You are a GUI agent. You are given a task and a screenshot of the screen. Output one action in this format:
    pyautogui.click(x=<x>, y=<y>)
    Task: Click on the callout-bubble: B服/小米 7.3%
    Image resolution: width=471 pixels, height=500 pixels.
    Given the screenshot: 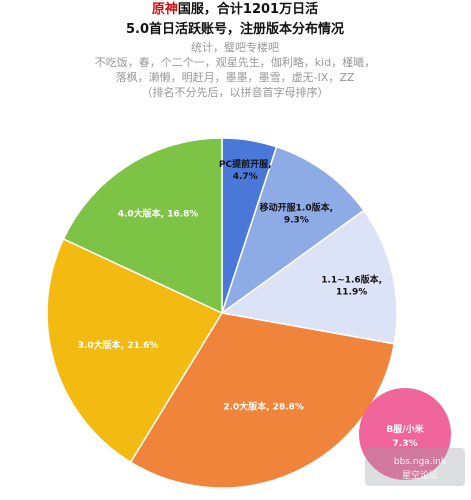 What is the action you would take?
    pyautogui.click(x=405, y=434)
    